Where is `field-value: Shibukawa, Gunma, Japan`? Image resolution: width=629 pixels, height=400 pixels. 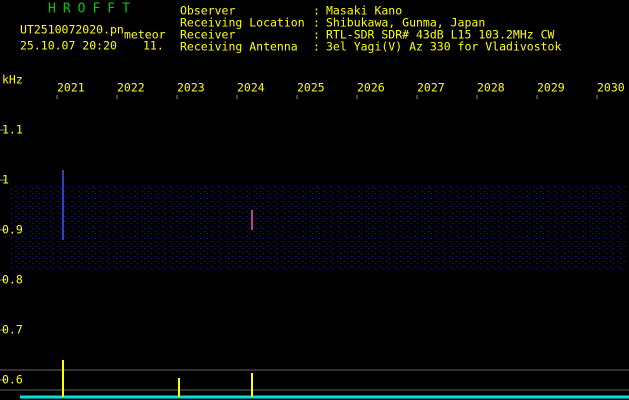 field-value: Shibukawa, Gunma, Japan is located at coordinates (405, 23).